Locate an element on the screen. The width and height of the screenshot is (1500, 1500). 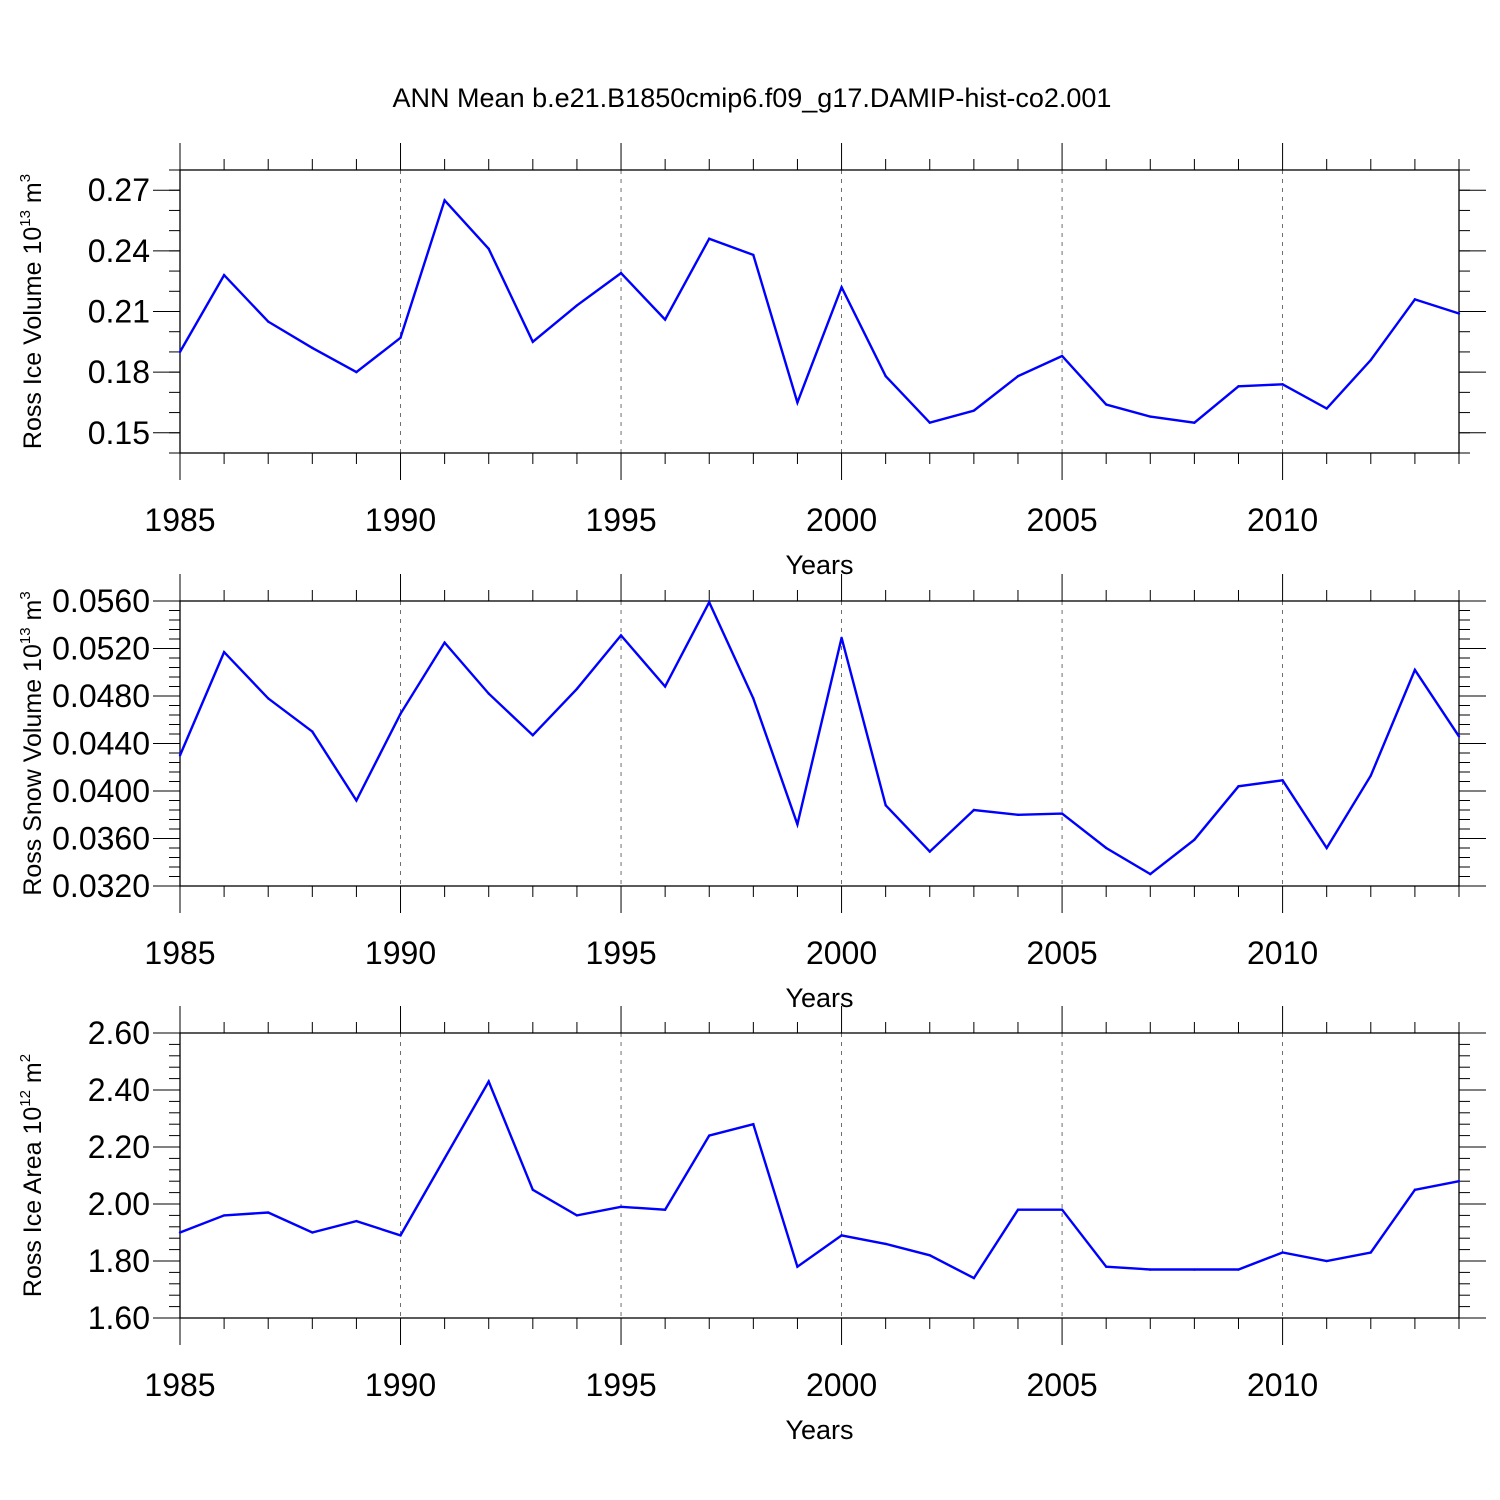
y-tick-label: 2.20 is located at coordinates (119, 1147).